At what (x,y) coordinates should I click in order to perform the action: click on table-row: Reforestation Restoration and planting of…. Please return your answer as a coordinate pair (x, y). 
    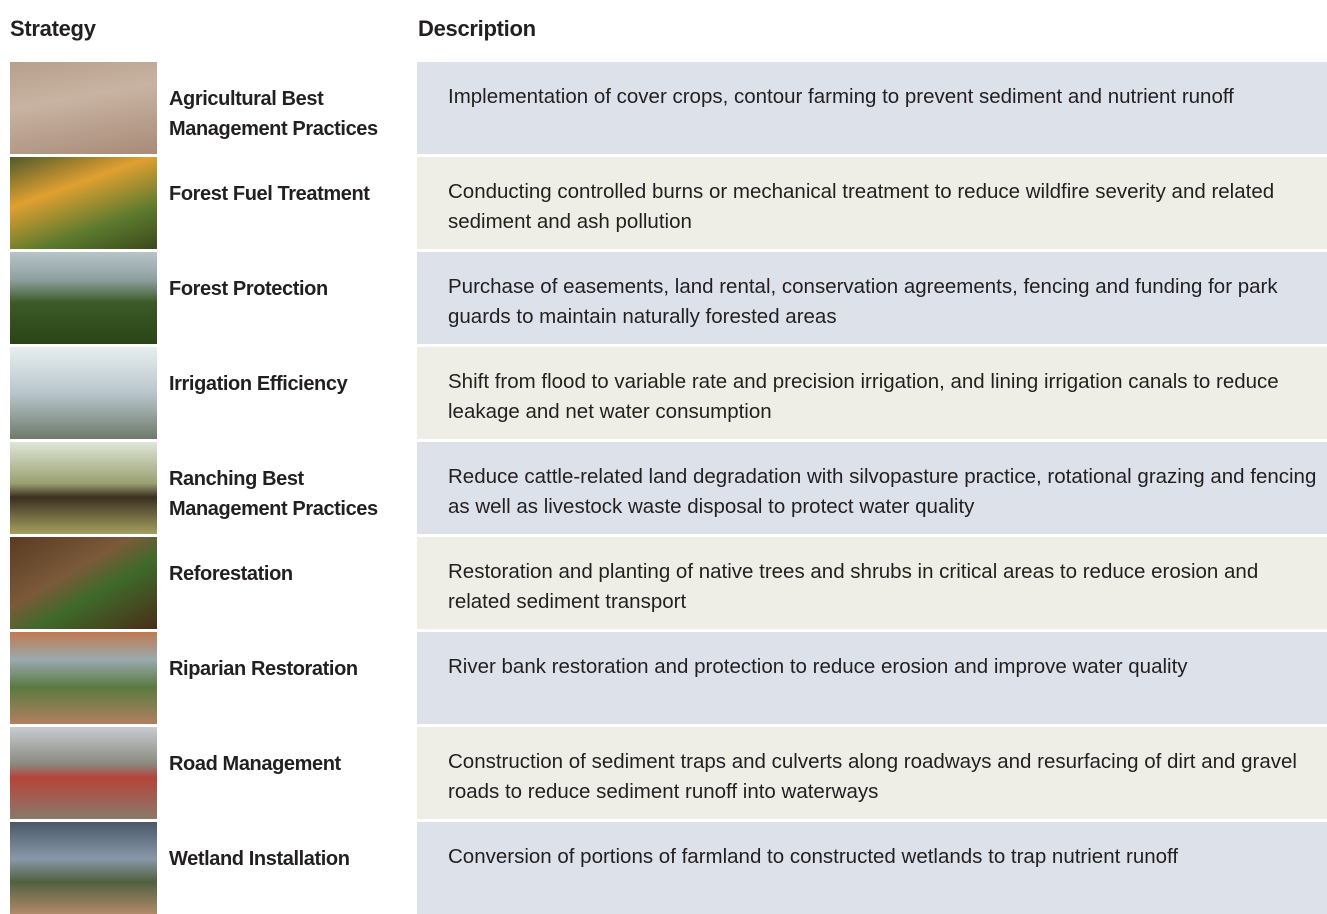
    Looking at the image, I should click on (663, 583).